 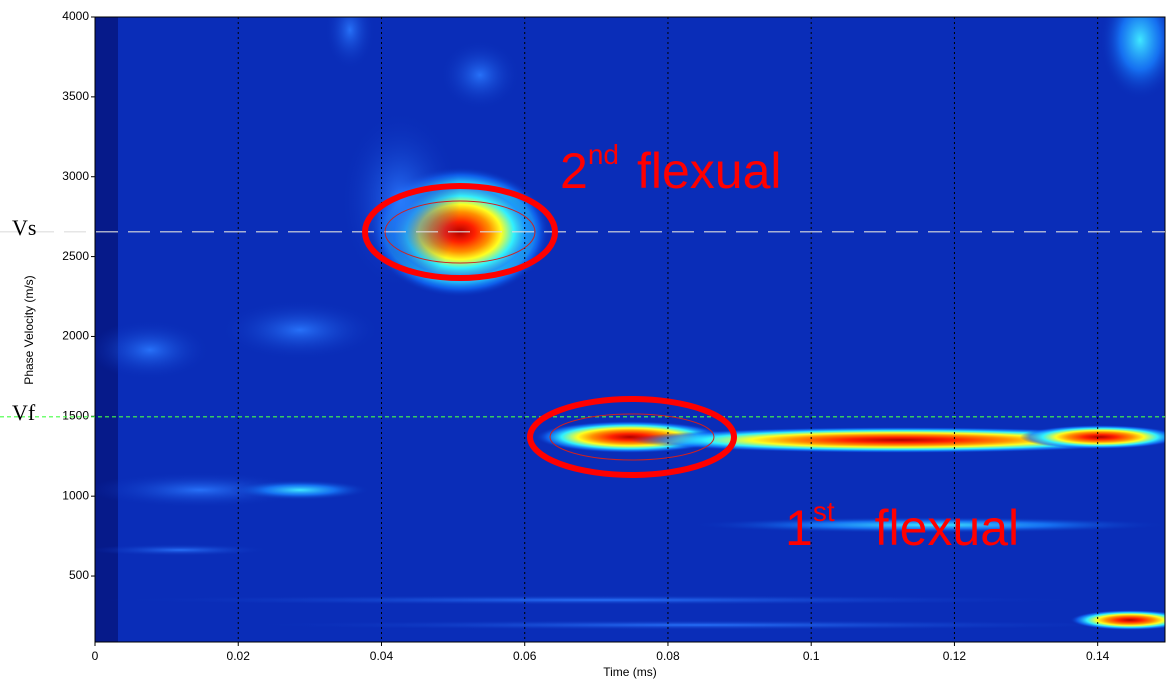 What do you see at coordinates (630, 672) in the screenshot?
I see `x-axis-label: Time (ms)` at bounding box center [630, 672].